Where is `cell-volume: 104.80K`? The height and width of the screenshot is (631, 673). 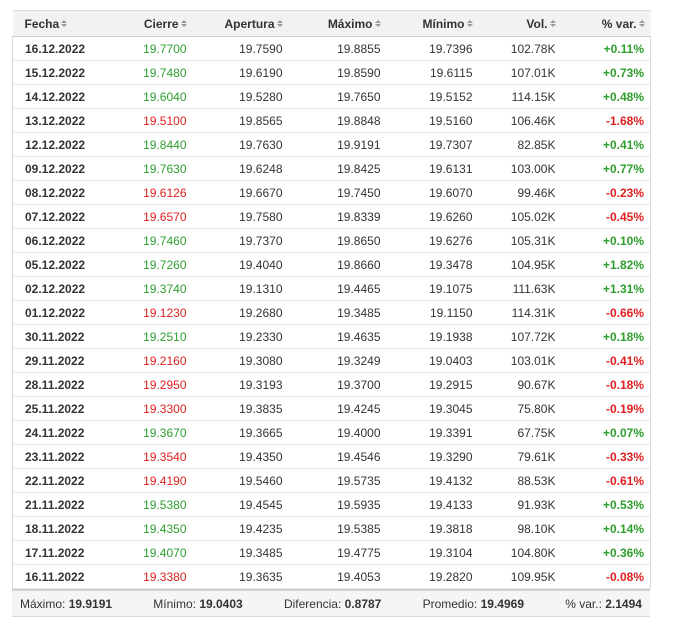 cell-volume: 104.80K is located at coordinates (520, 552).